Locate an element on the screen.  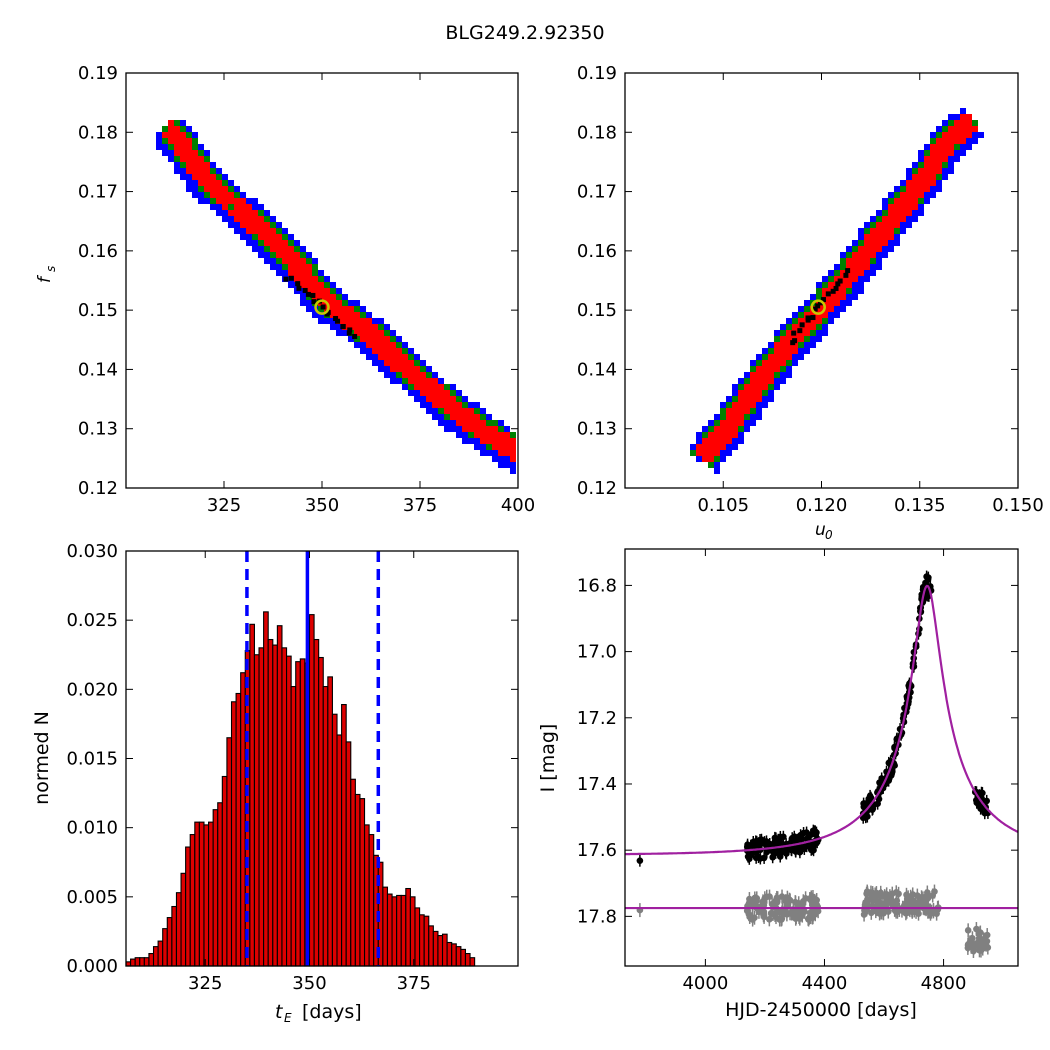
y-tick-label: 0.010 is located at coordinates (92, 828).